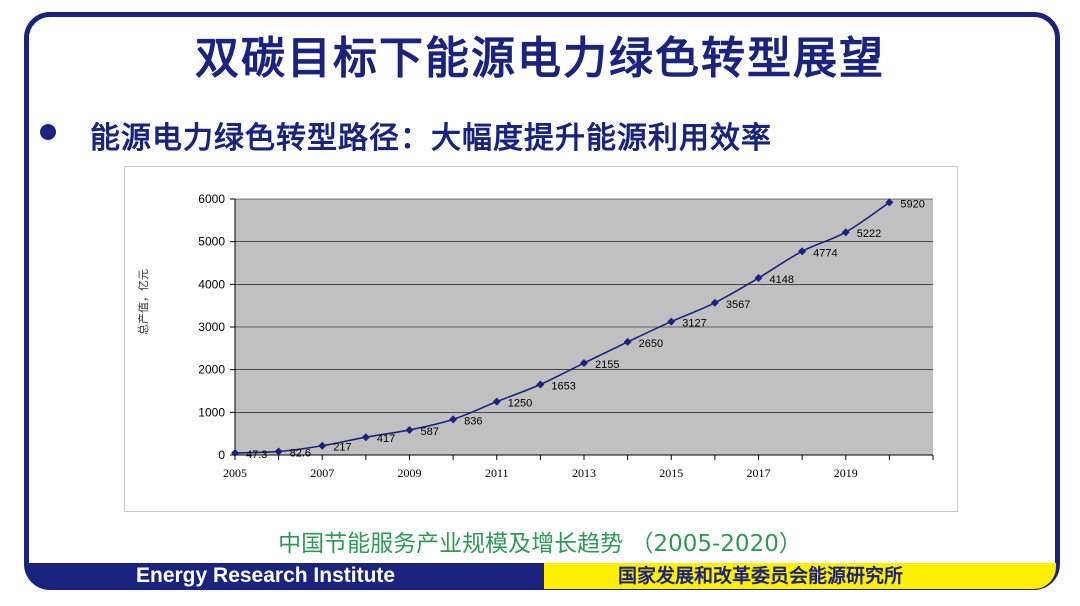 The width and height of the screenshot is (1080, 606). I want to click on y-tick-label: 5000, so click(211, 242).